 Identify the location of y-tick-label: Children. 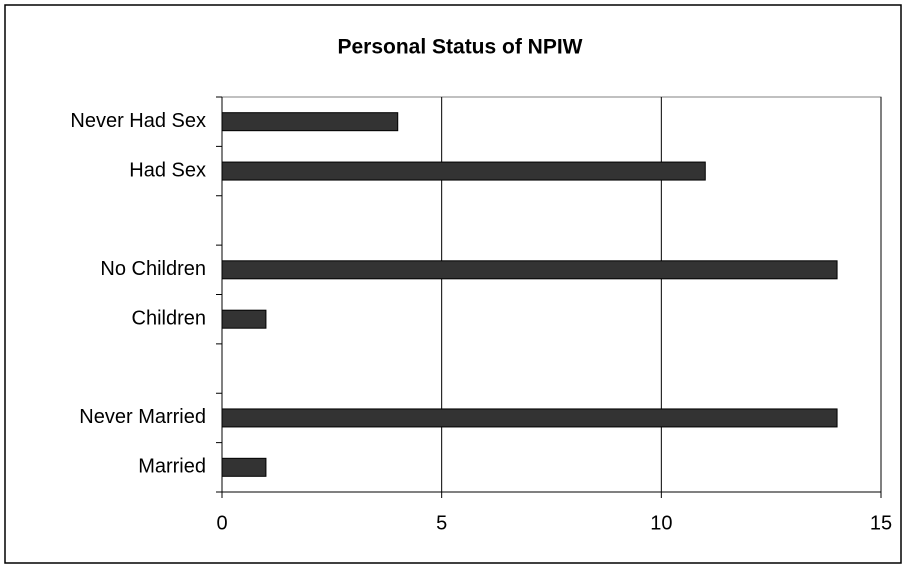
(169, 318).